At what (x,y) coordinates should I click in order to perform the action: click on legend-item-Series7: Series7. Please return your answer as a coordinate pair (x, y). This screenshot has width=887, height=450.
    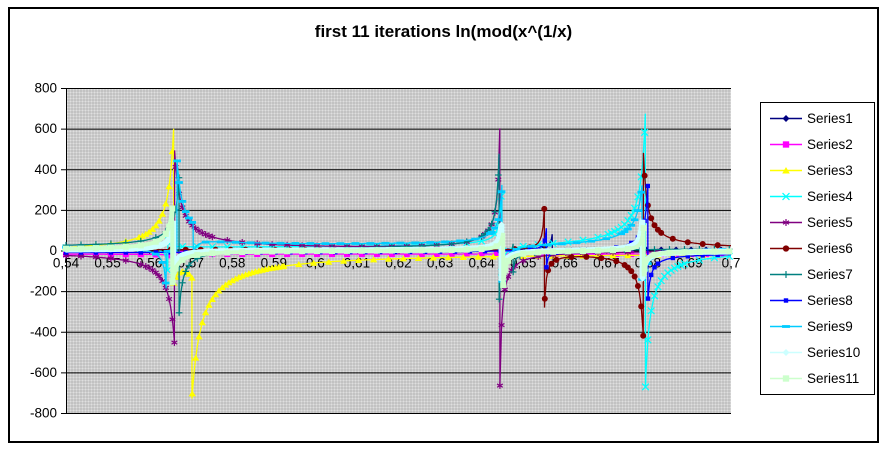
    Looking at the image, I should click on (821, 274).